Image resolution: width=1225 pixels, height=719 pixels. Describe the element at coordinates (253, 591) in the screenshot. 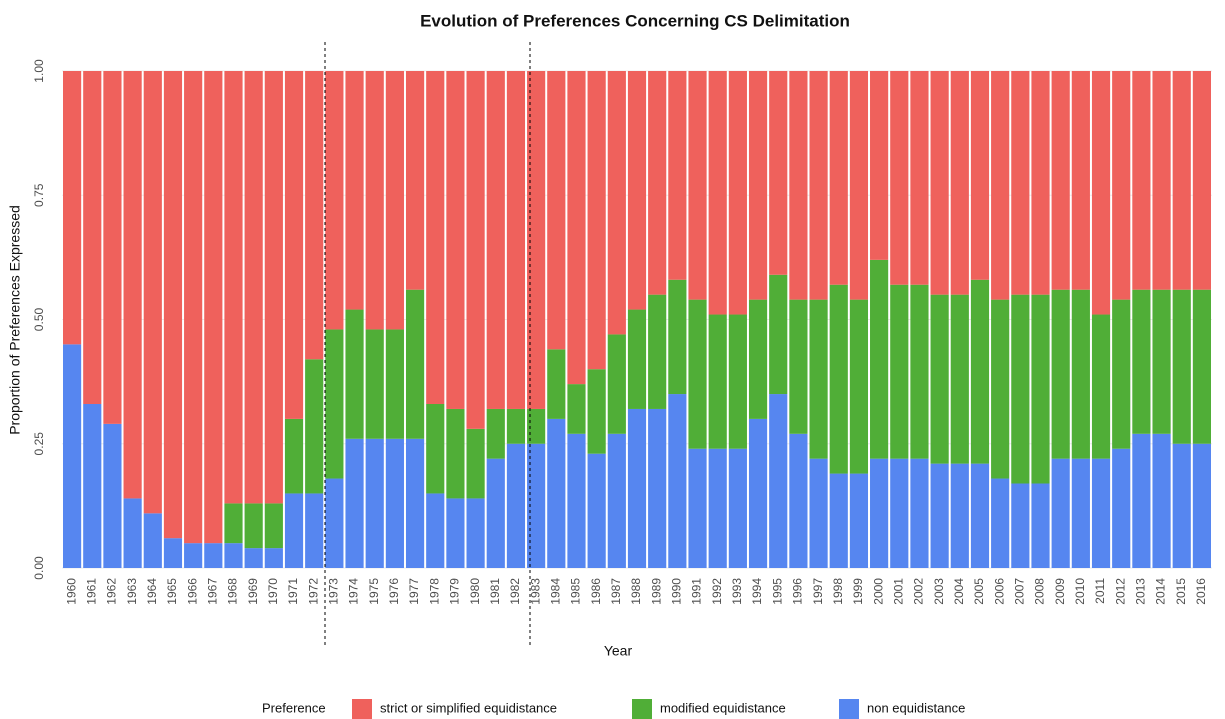

I see `x-tick-label: 1969` at that location.